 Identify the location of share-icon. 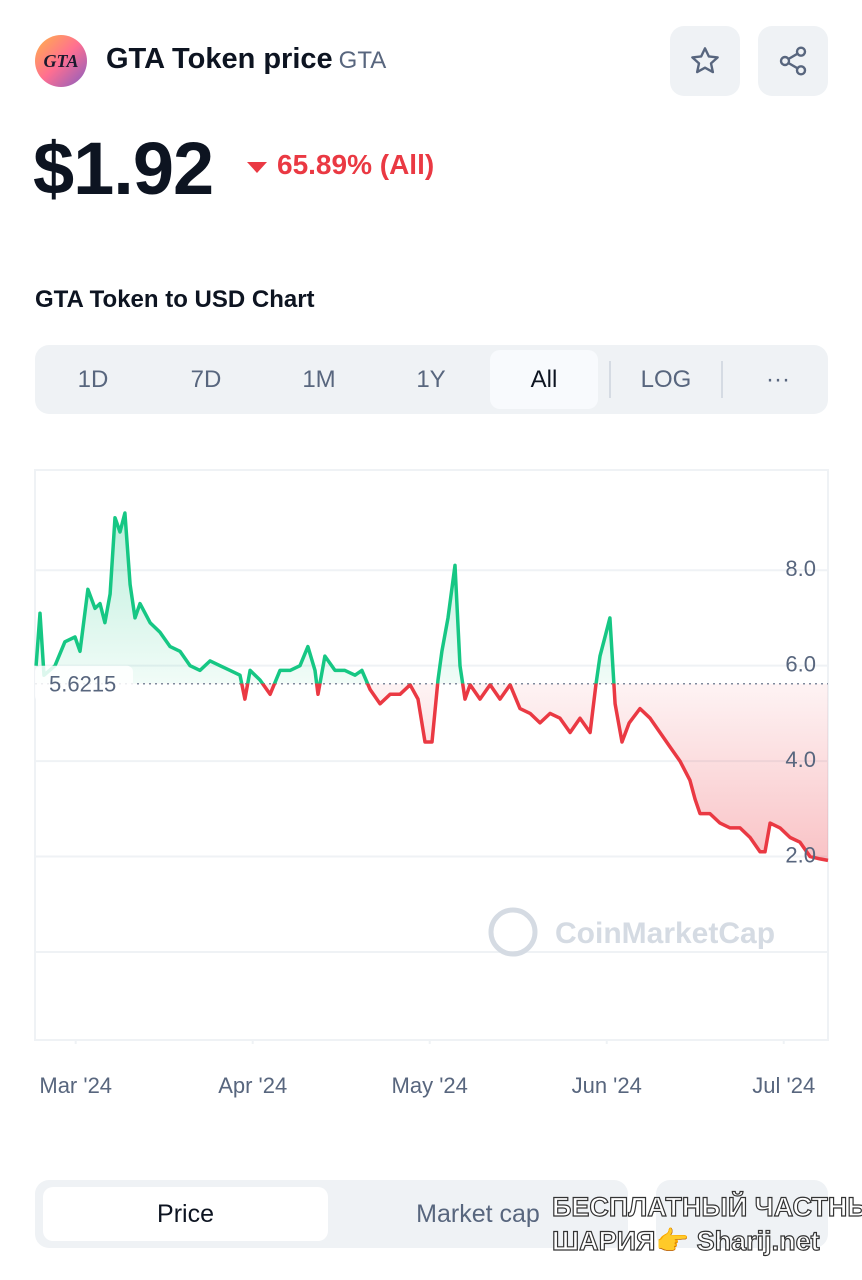
(793, 61).